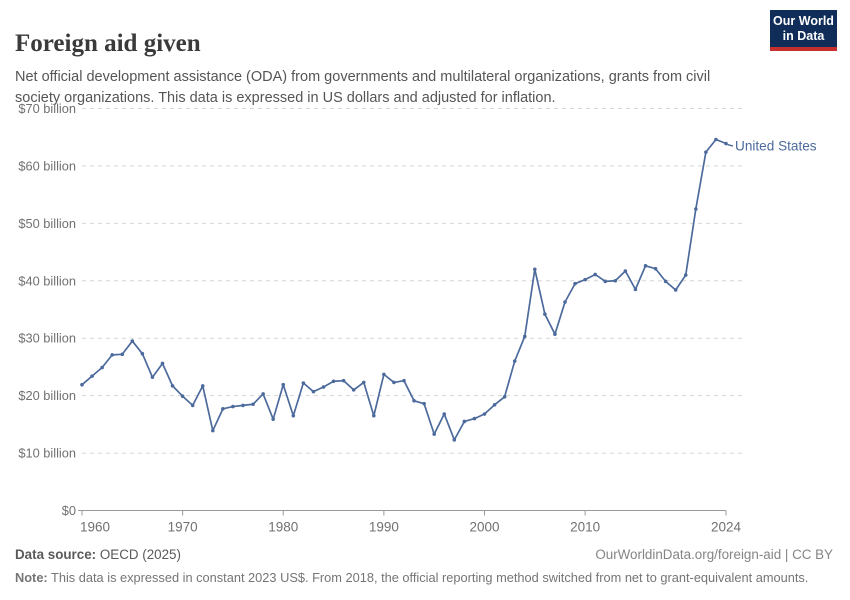 This screenshot has width=850, height=600. Describe the element at coordinates (108, 43) in the screenshot. I see `page-title: Foreign aid given` at that location.